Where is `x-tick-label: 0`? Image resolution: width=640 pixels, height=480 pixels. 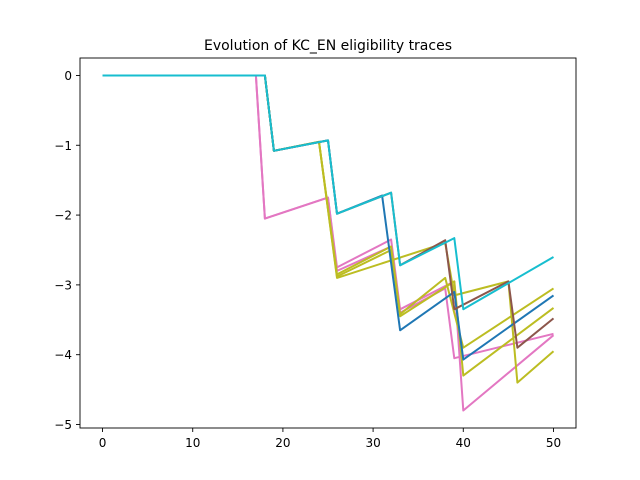 x-tick-label: 0 is located at coordinates (103, 443).